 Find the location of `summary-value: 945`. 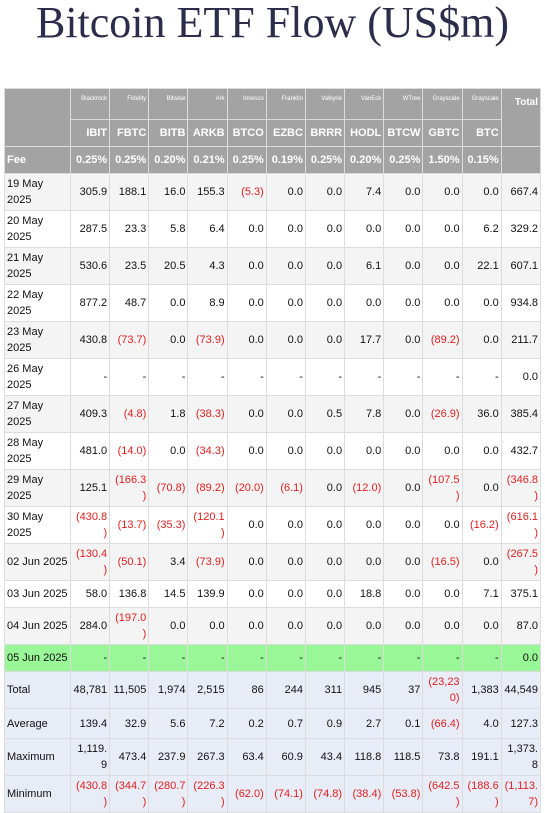

summary-value: 945 is located at coordinates (364, 690).